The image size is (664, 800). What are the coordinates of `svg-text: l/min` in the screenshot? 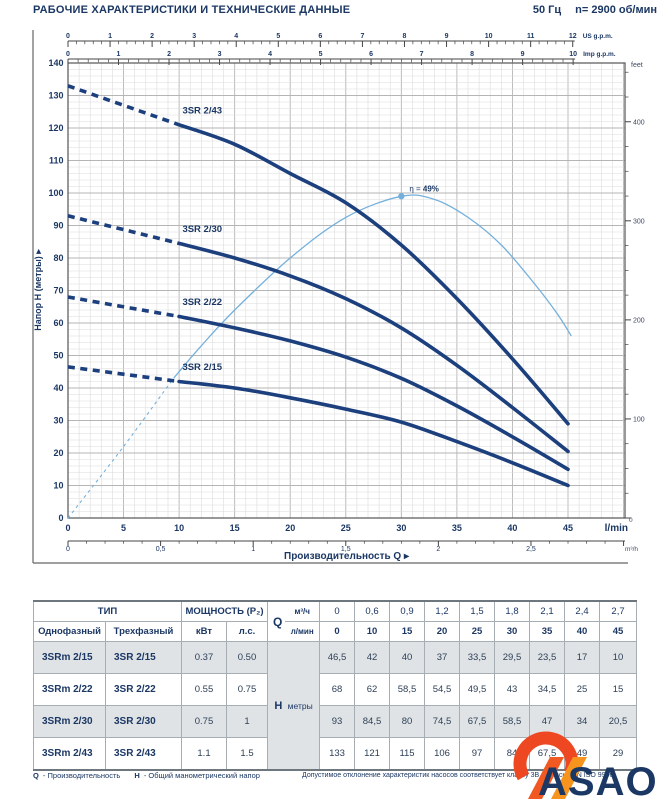 It's located at (616, 528).